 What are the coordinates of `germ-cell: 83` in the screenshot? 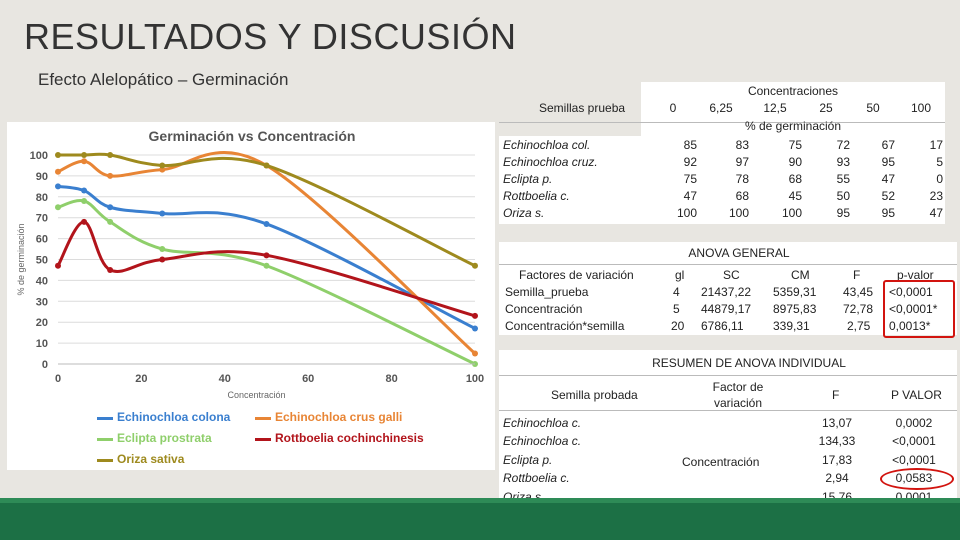 It's located at (742, 145).